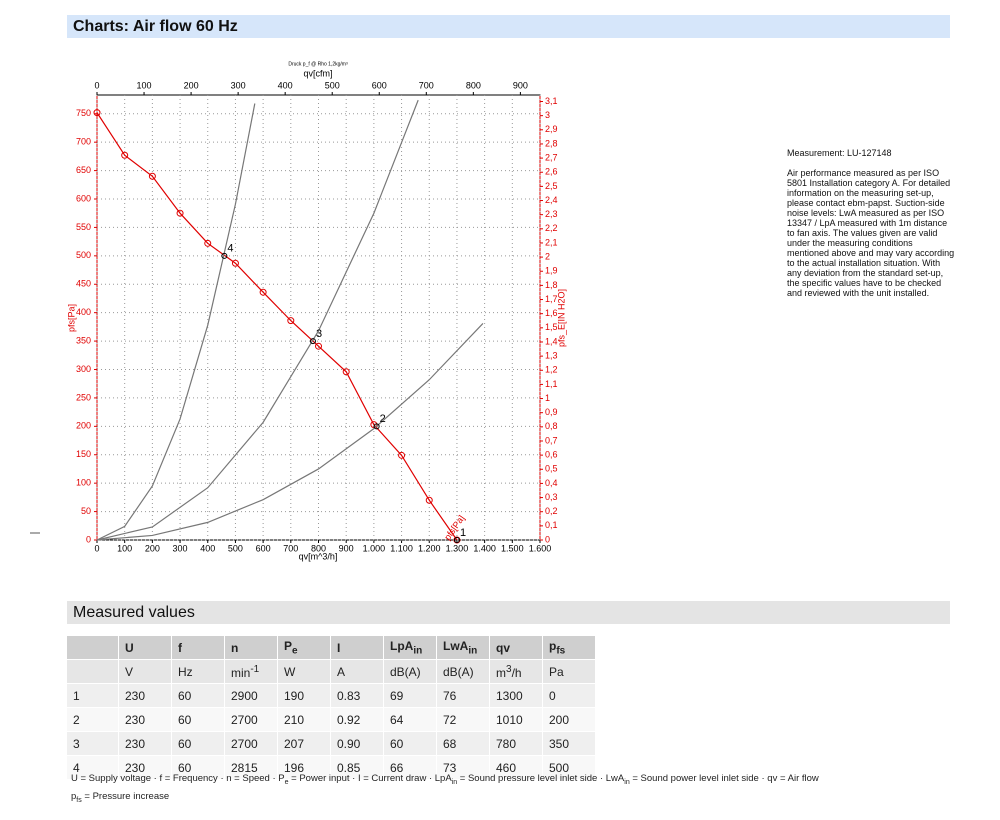 This screenshot has height=820, width=1000. Describe the element at coordinates (83, 198) in the screenshot. I see `y-tick-label: 600` at that location.